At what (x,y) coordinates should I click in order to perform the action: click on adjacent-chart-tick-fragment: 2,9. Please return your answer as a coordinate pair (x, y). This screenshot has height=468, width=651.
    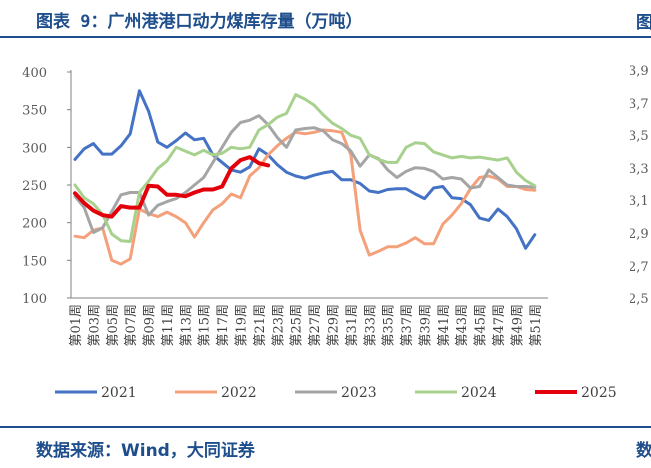
    Looking at the image, I should click on (639, 234).